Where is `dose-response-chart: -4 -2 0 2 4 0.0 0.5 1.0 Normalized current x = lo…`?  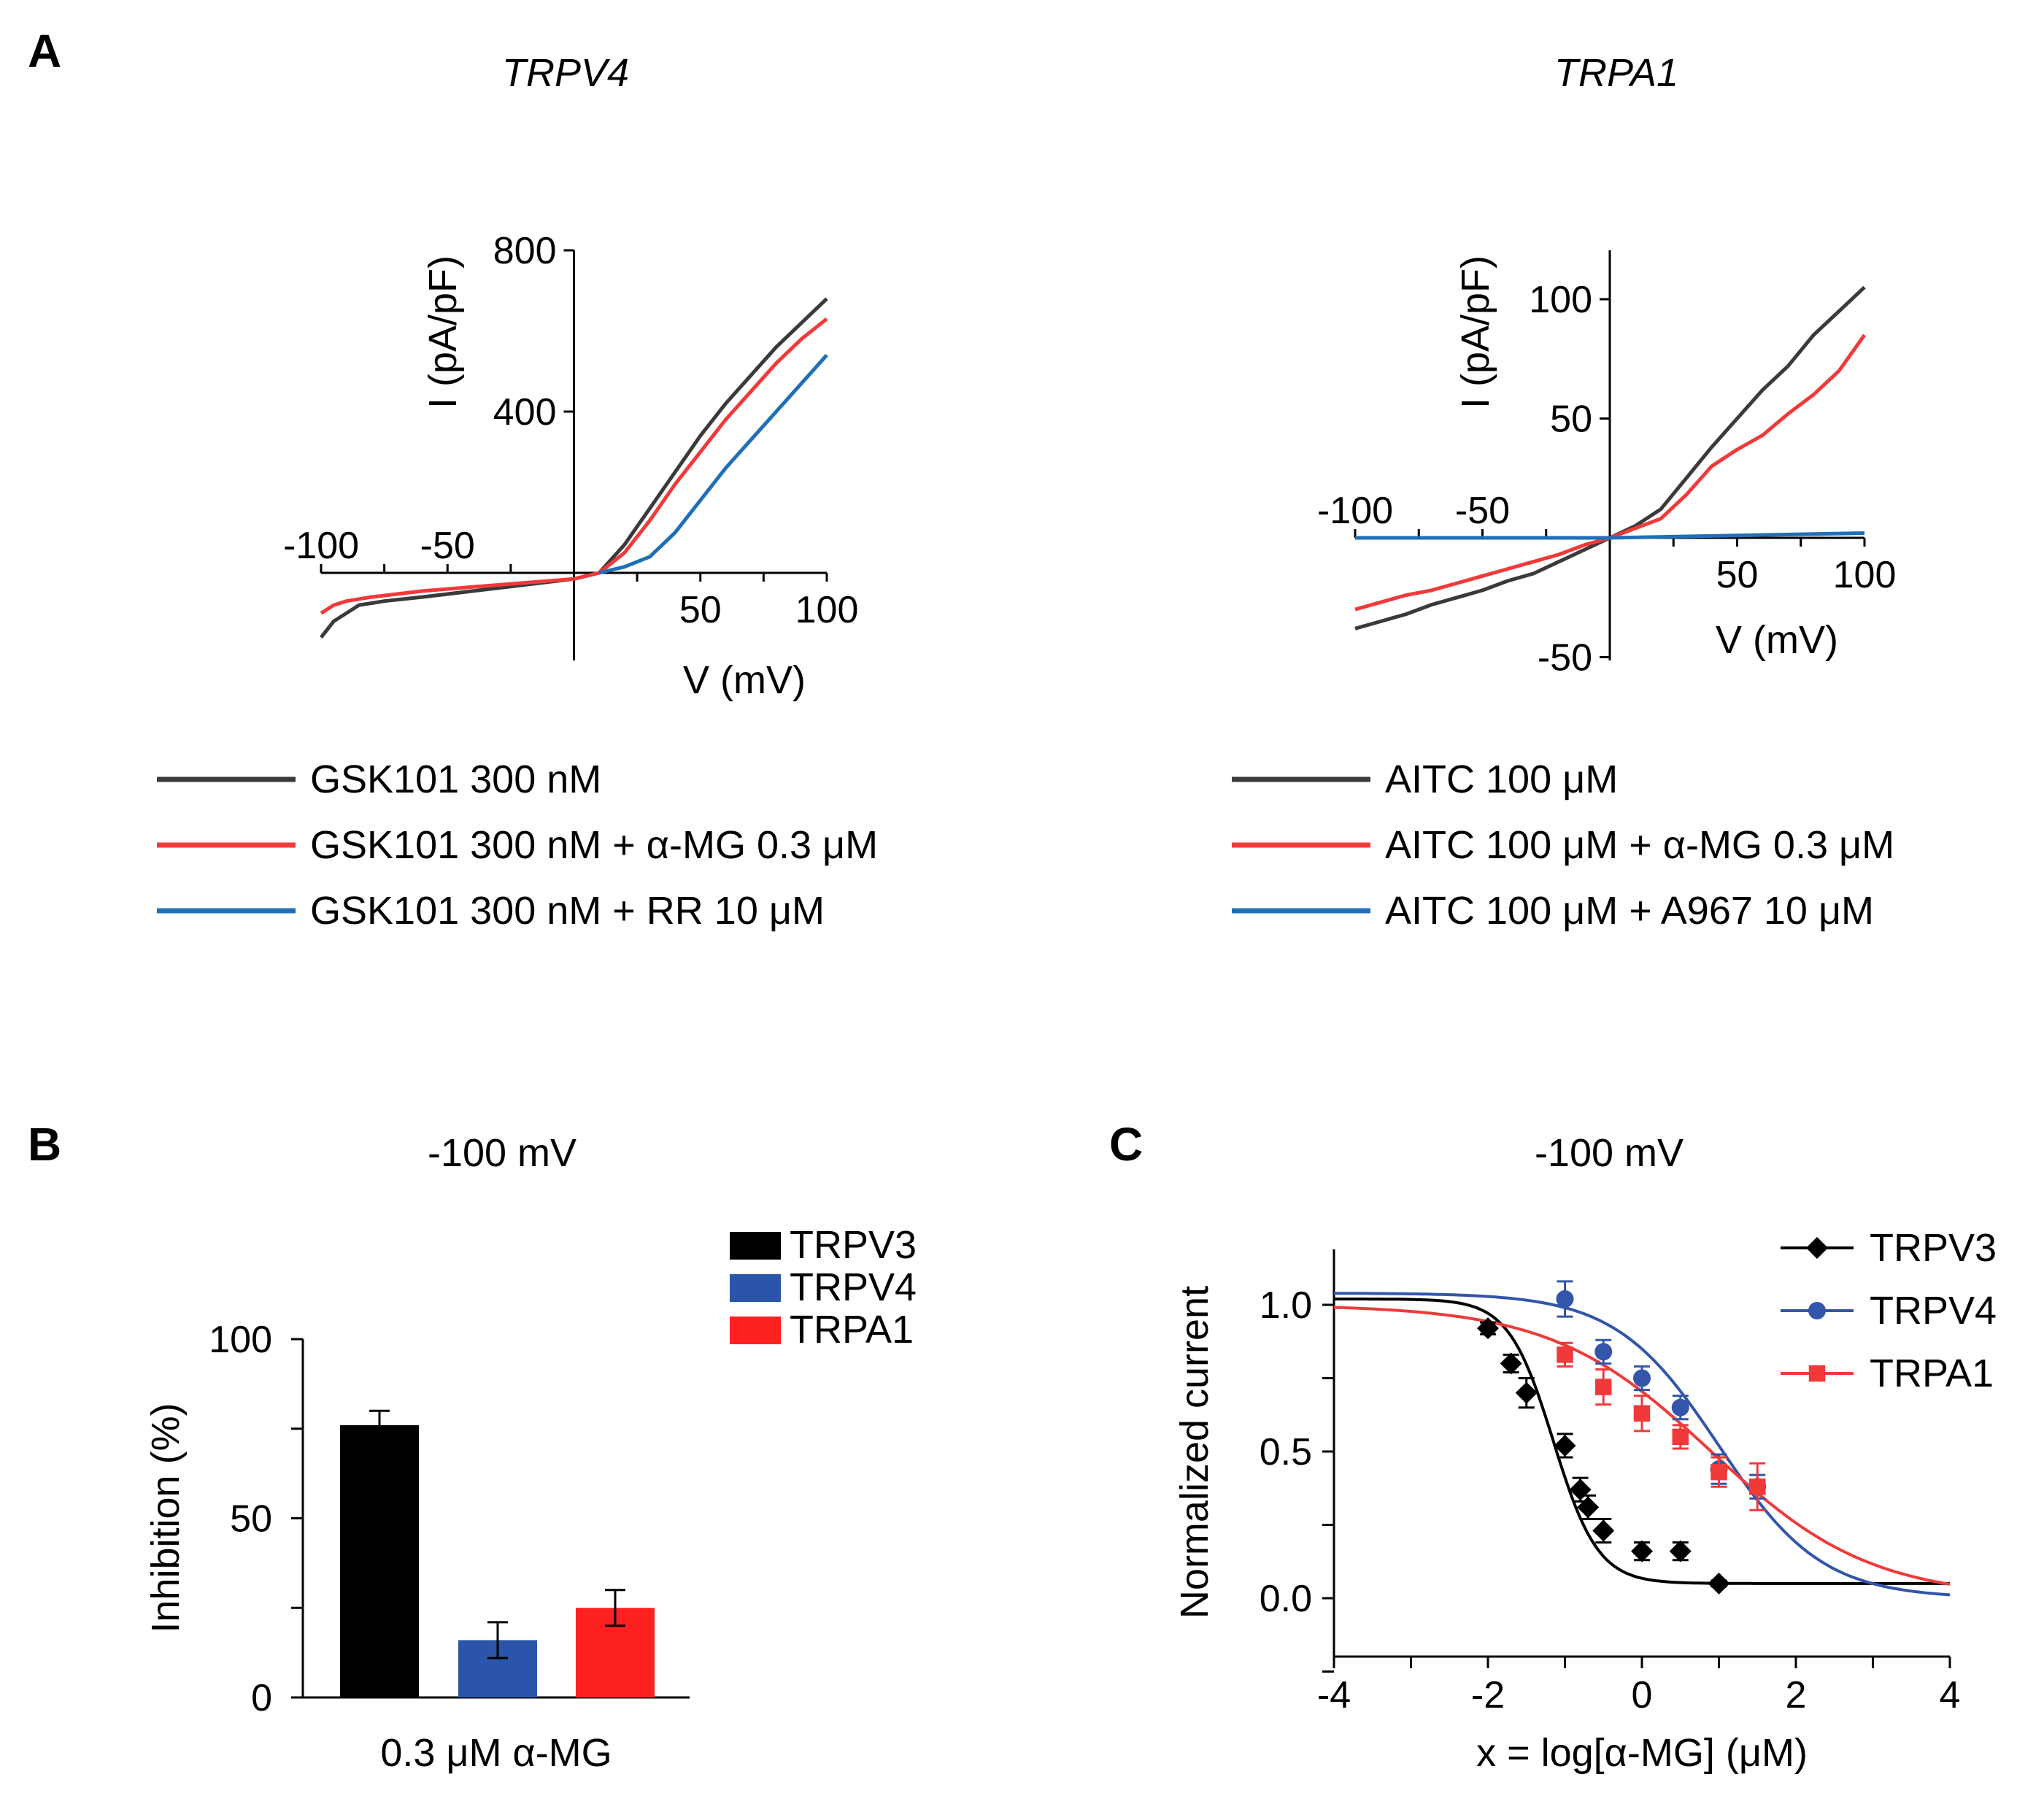
dose-response-chart: -4 -2 0 2 4 0.0 0.5 1.0 Normalized current x = lo… is located at coordinates (1585, 1500).